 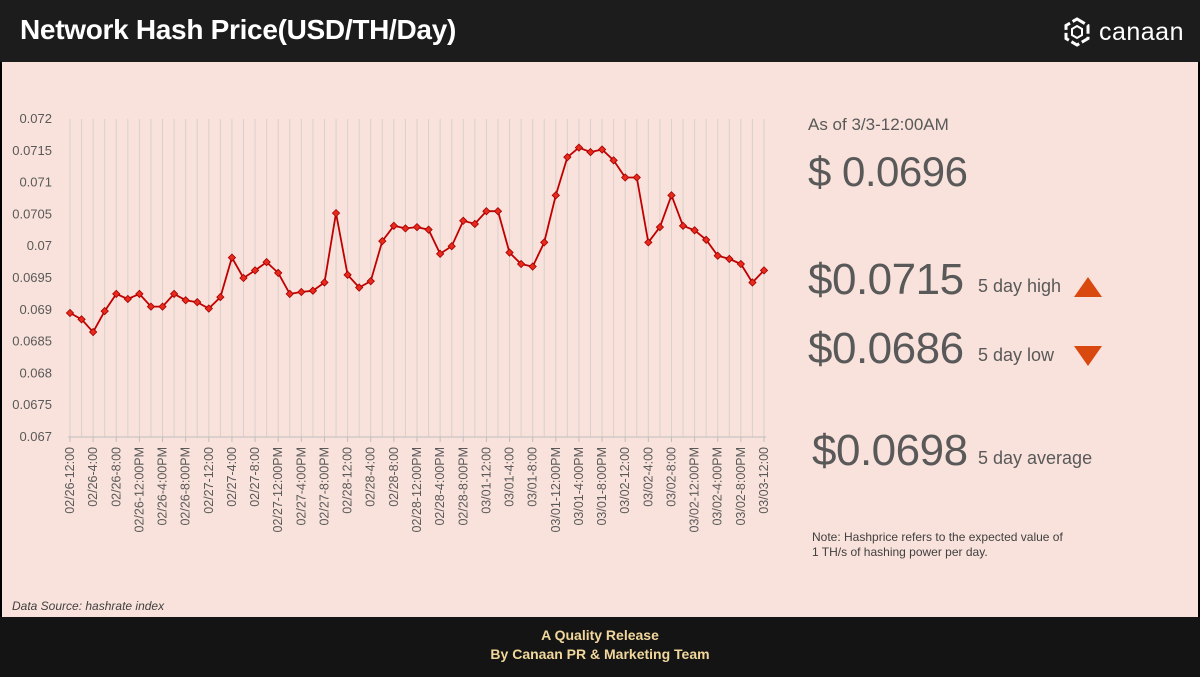 What do you see at coordinates (139, 489) in the screenshot?
I see `x-tick-label: 02/26-12:00PM` at bounding box center [139, 489].